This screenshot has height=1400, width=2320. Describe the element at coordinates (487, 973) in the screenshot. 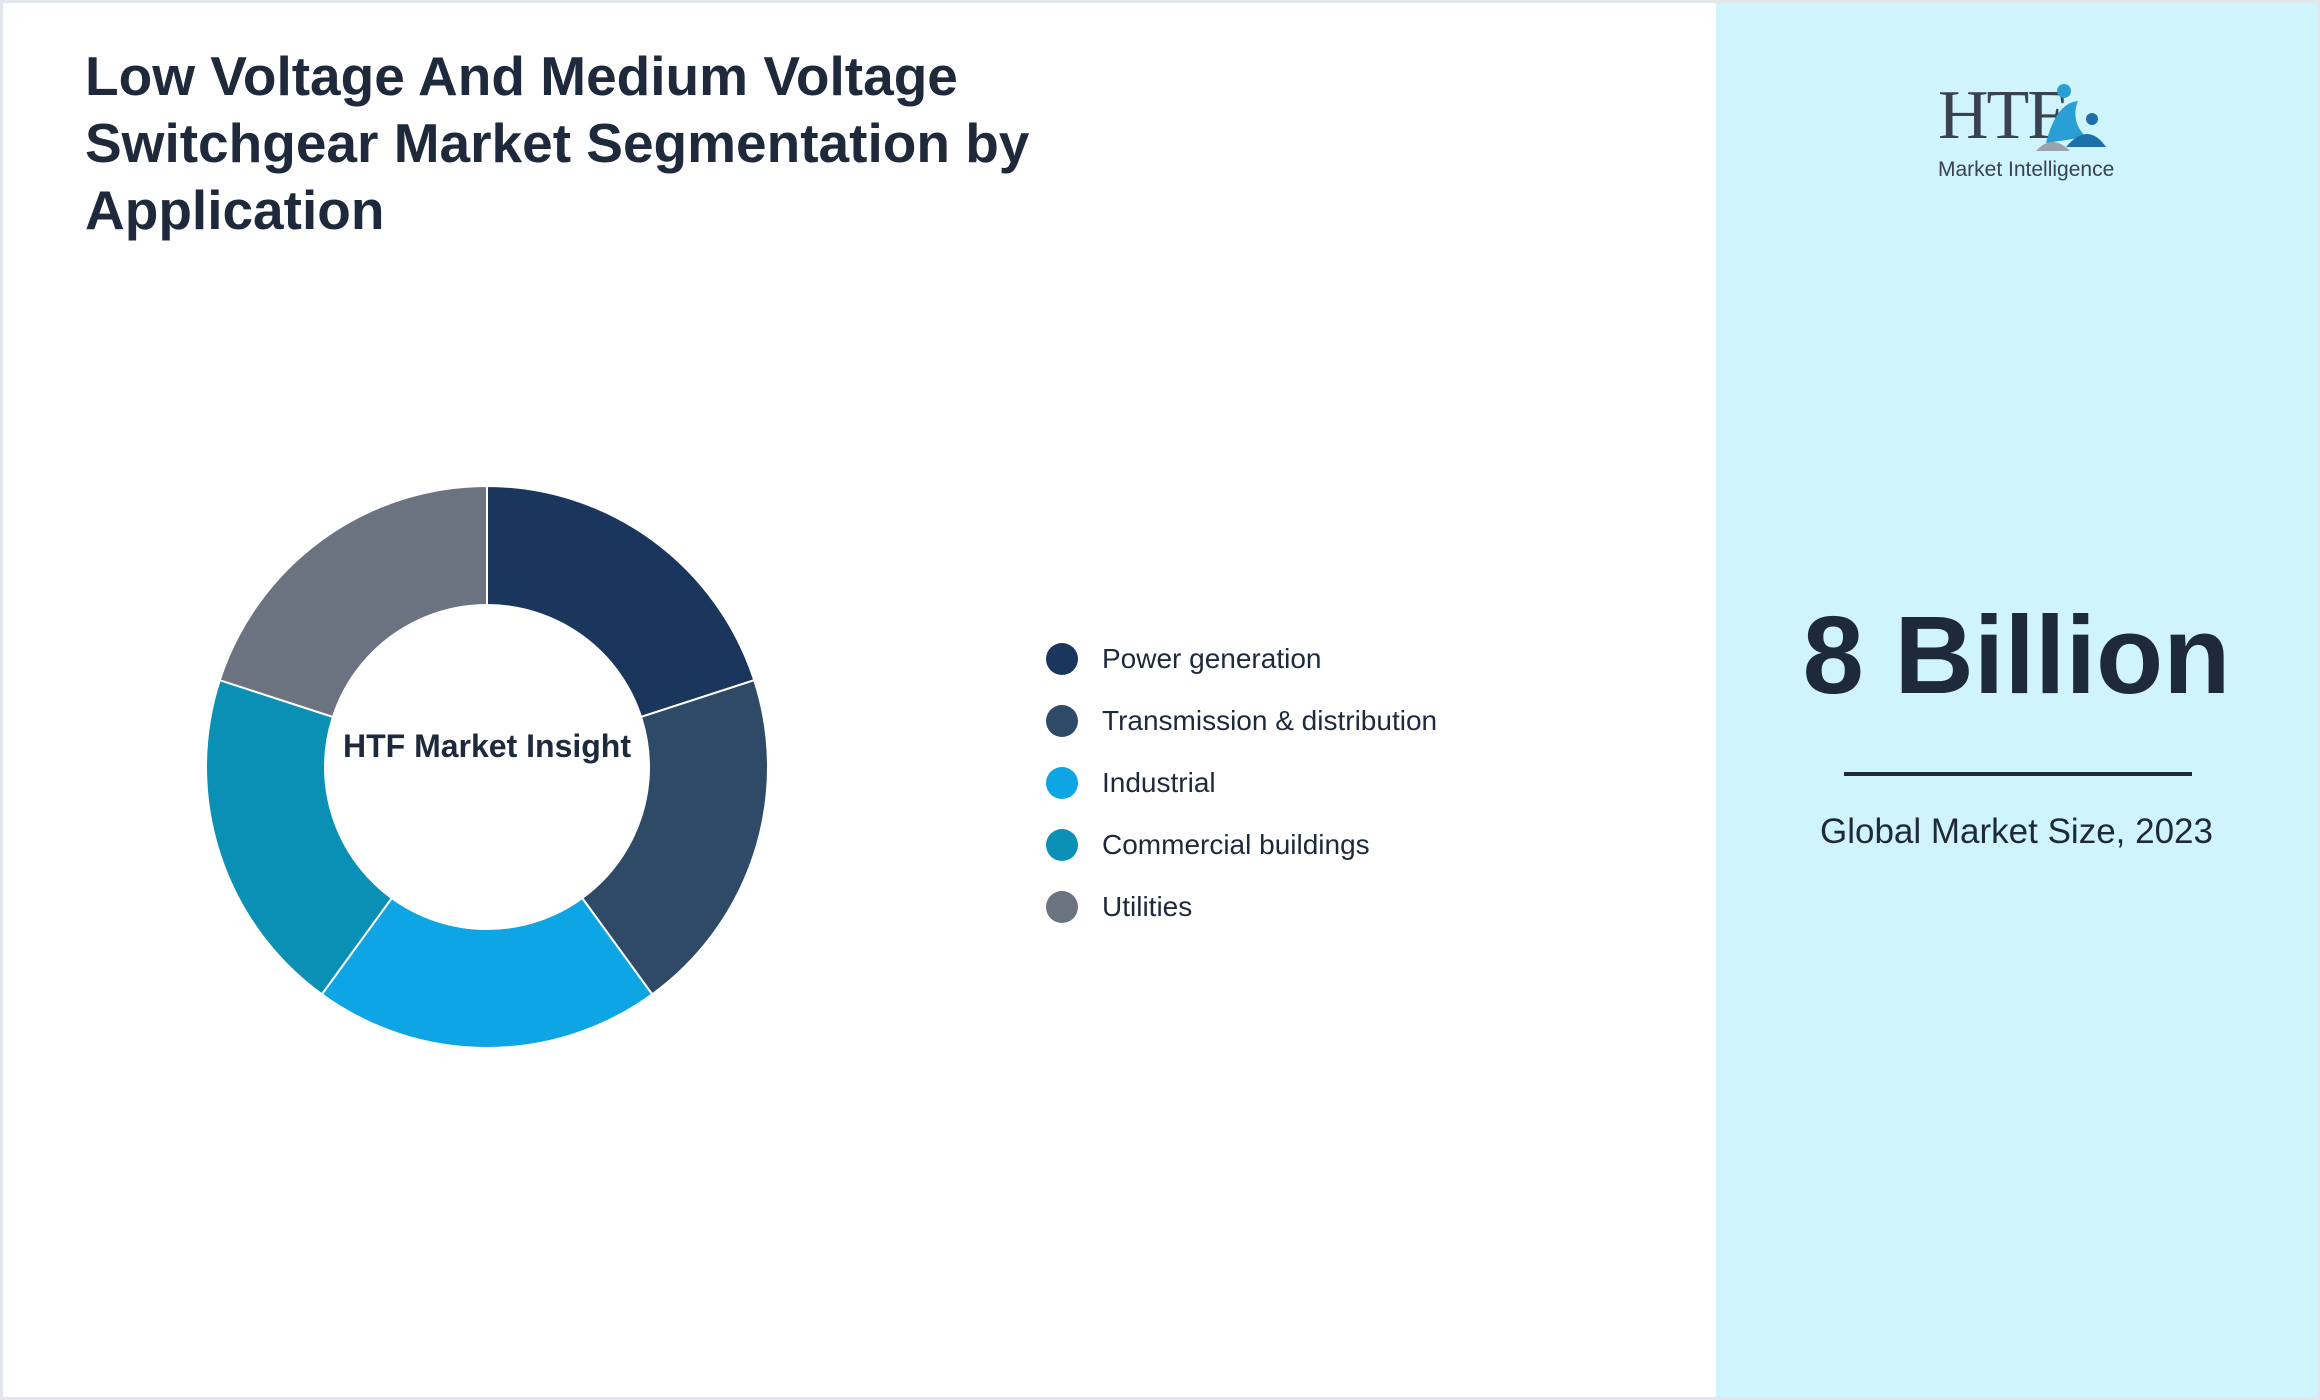

I see `donut-slice-industrial` at that location.